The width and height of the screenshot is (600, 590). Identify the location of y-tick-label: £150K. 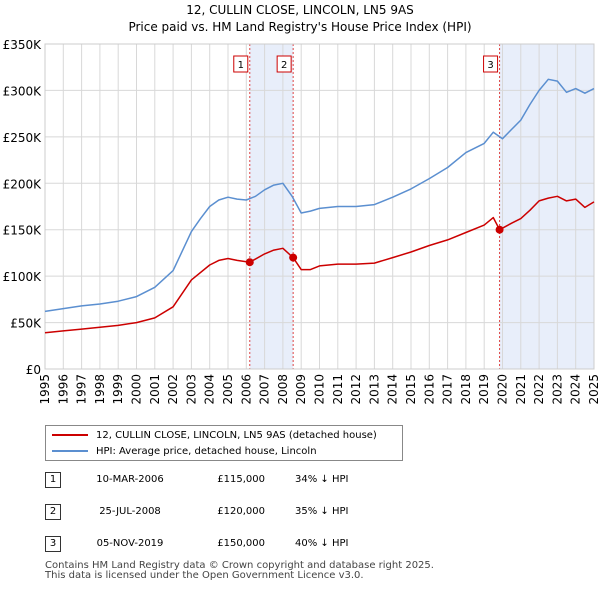
(23, 231).